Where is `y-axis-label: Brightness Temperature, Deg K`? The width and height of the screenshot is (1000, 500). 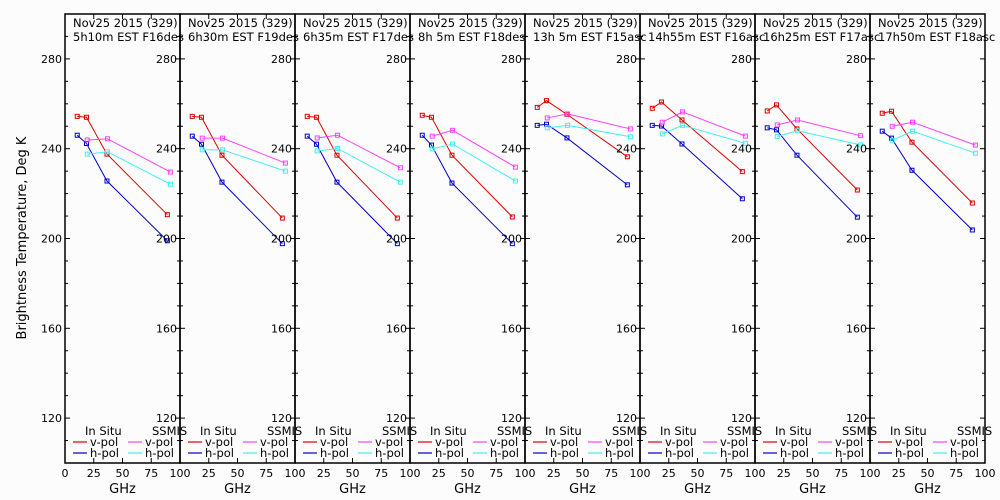 y-axis-label: Brightness Temperature, Deg K is located at coordinates (22, 237).